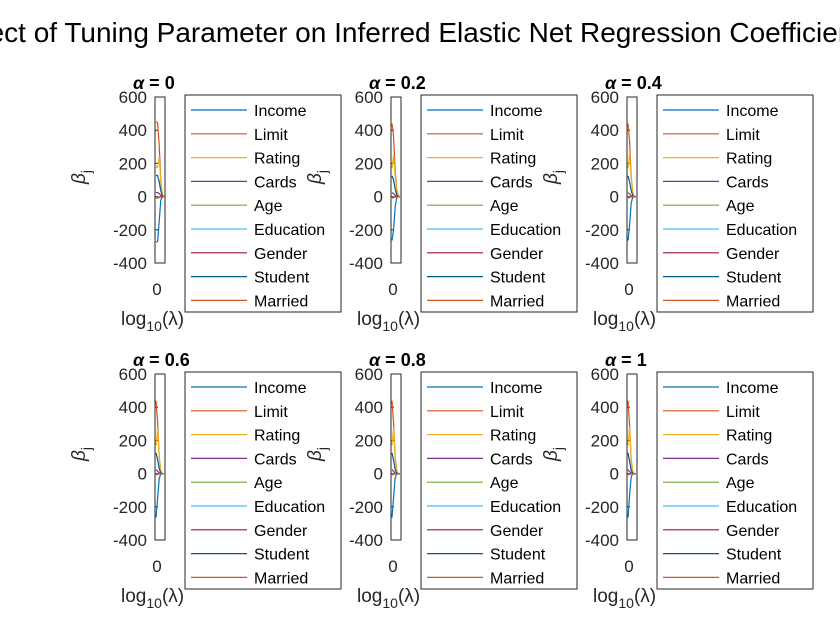 The image size is (840, 630). Describe the element at coordinates (161, 360) in the screenshot. I see `panel-title: α = 0.6` at that location.